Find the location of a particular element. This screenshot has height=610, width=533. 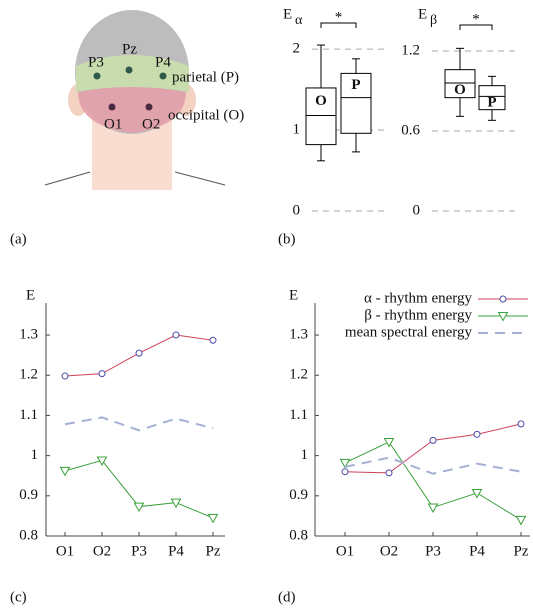

legend-label: α - rhythm energy is located at coordinates (418, 298).